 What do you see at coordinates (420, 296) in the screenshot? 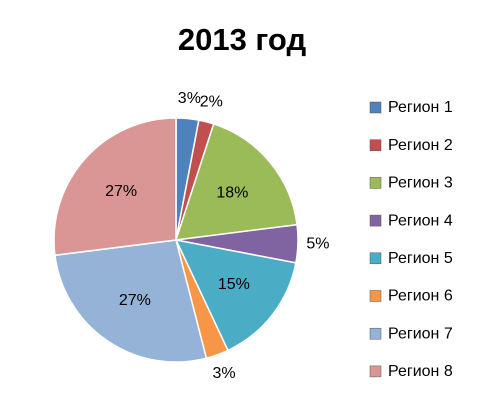
I see `legend-label: Регион 6` at bounding box center [420, 296].